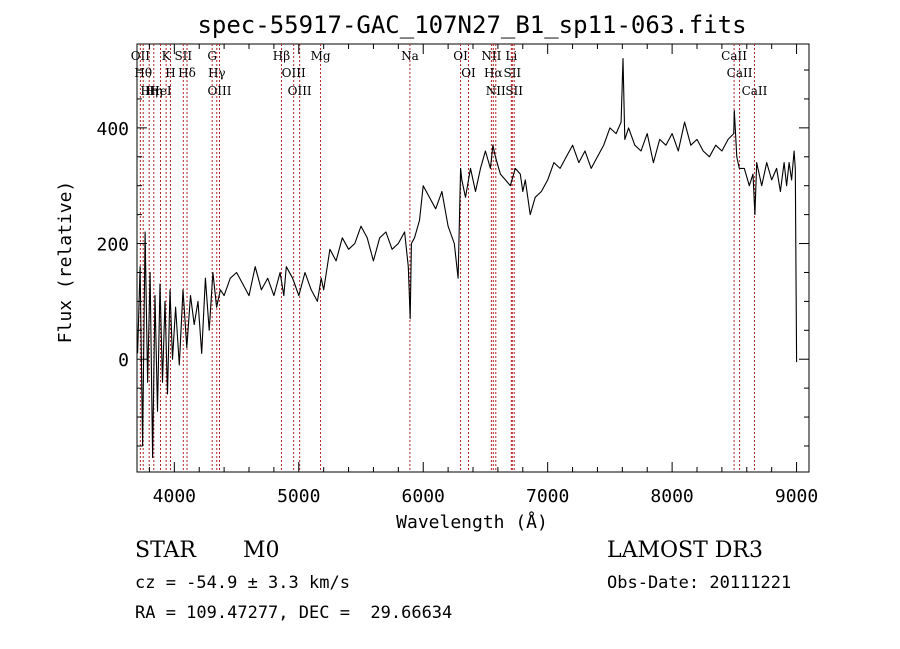  What do you see at coordinates (472, 522) in the screenshot?
I see `x-axis-label: Wavelength (Å)` at bounding box center [472, 522].